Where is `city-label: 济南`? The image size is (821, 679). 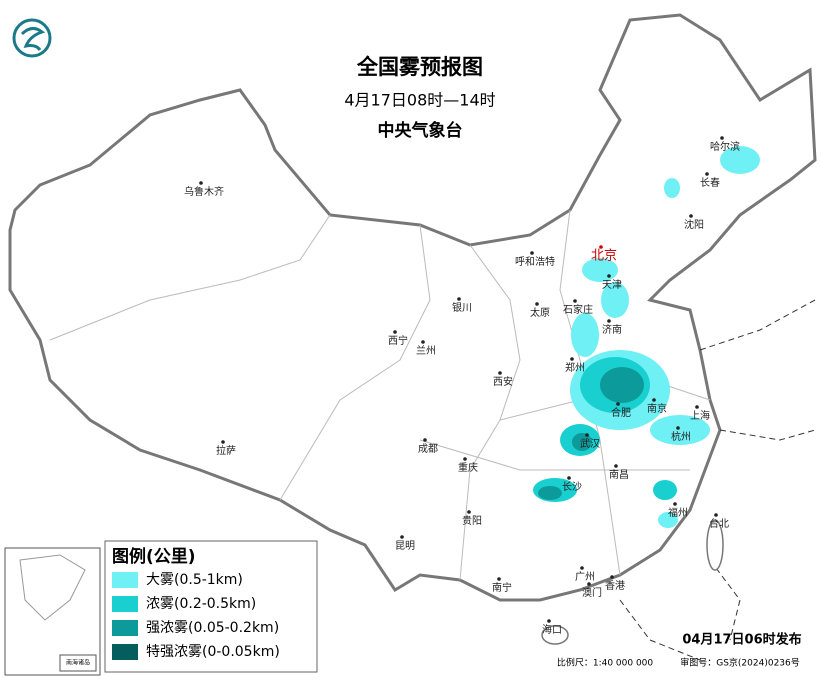 city-label: 济南 is located at coordinates (612, 329).